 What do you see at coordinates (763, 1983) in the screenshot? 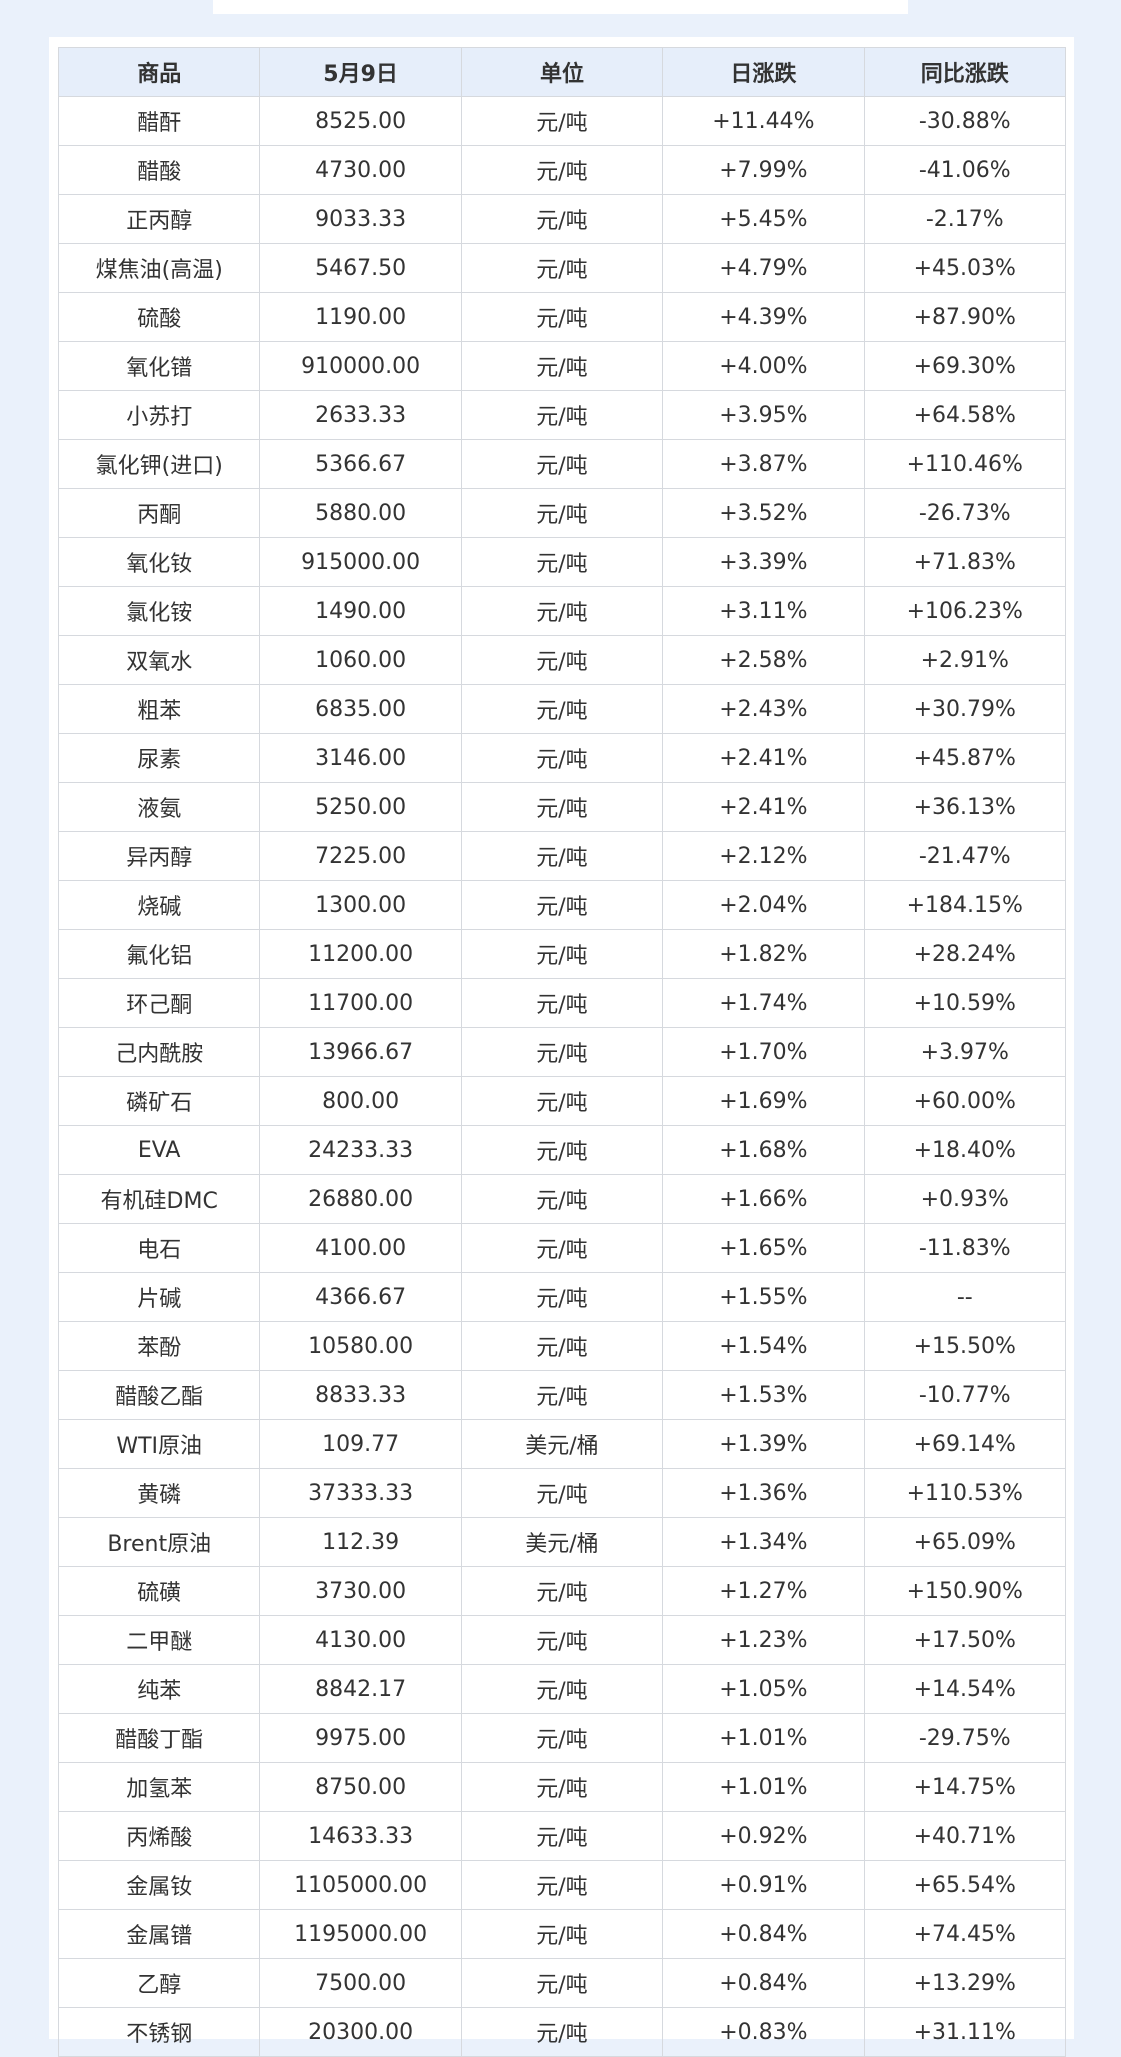
I see `daily-change-cell: +0.84%` at bounding box center [763, 1983].